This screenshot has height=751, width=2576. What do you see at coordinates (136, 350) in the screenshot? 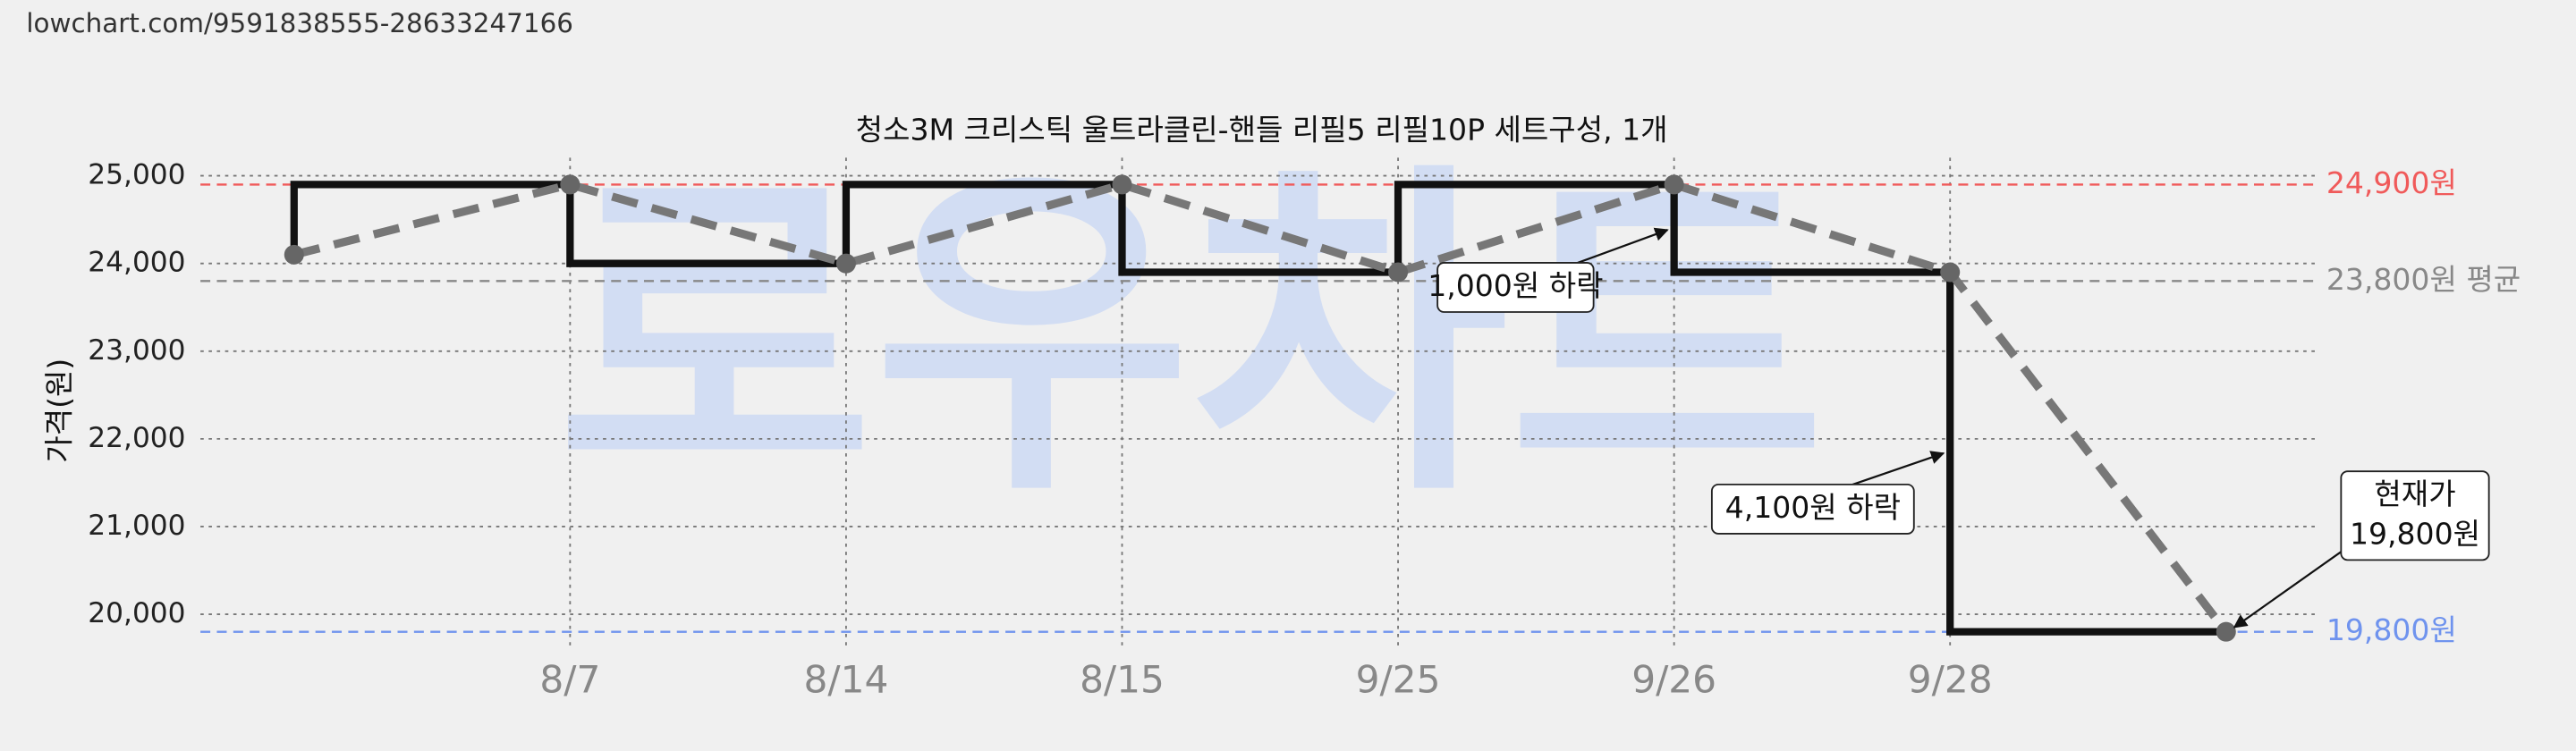
I see `y-tick-label: 23,000` at bounding box center [136, 350].